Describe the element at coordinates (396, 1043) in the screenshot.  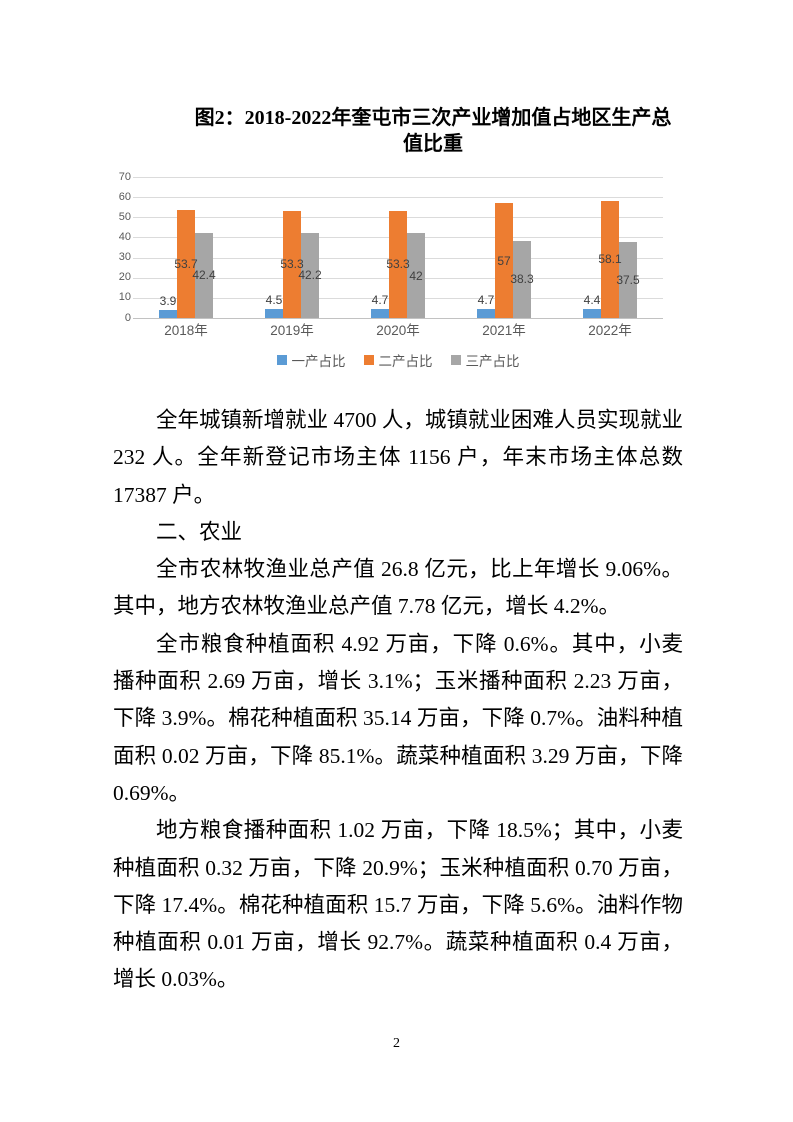
I see `page-number: 2` at that location.